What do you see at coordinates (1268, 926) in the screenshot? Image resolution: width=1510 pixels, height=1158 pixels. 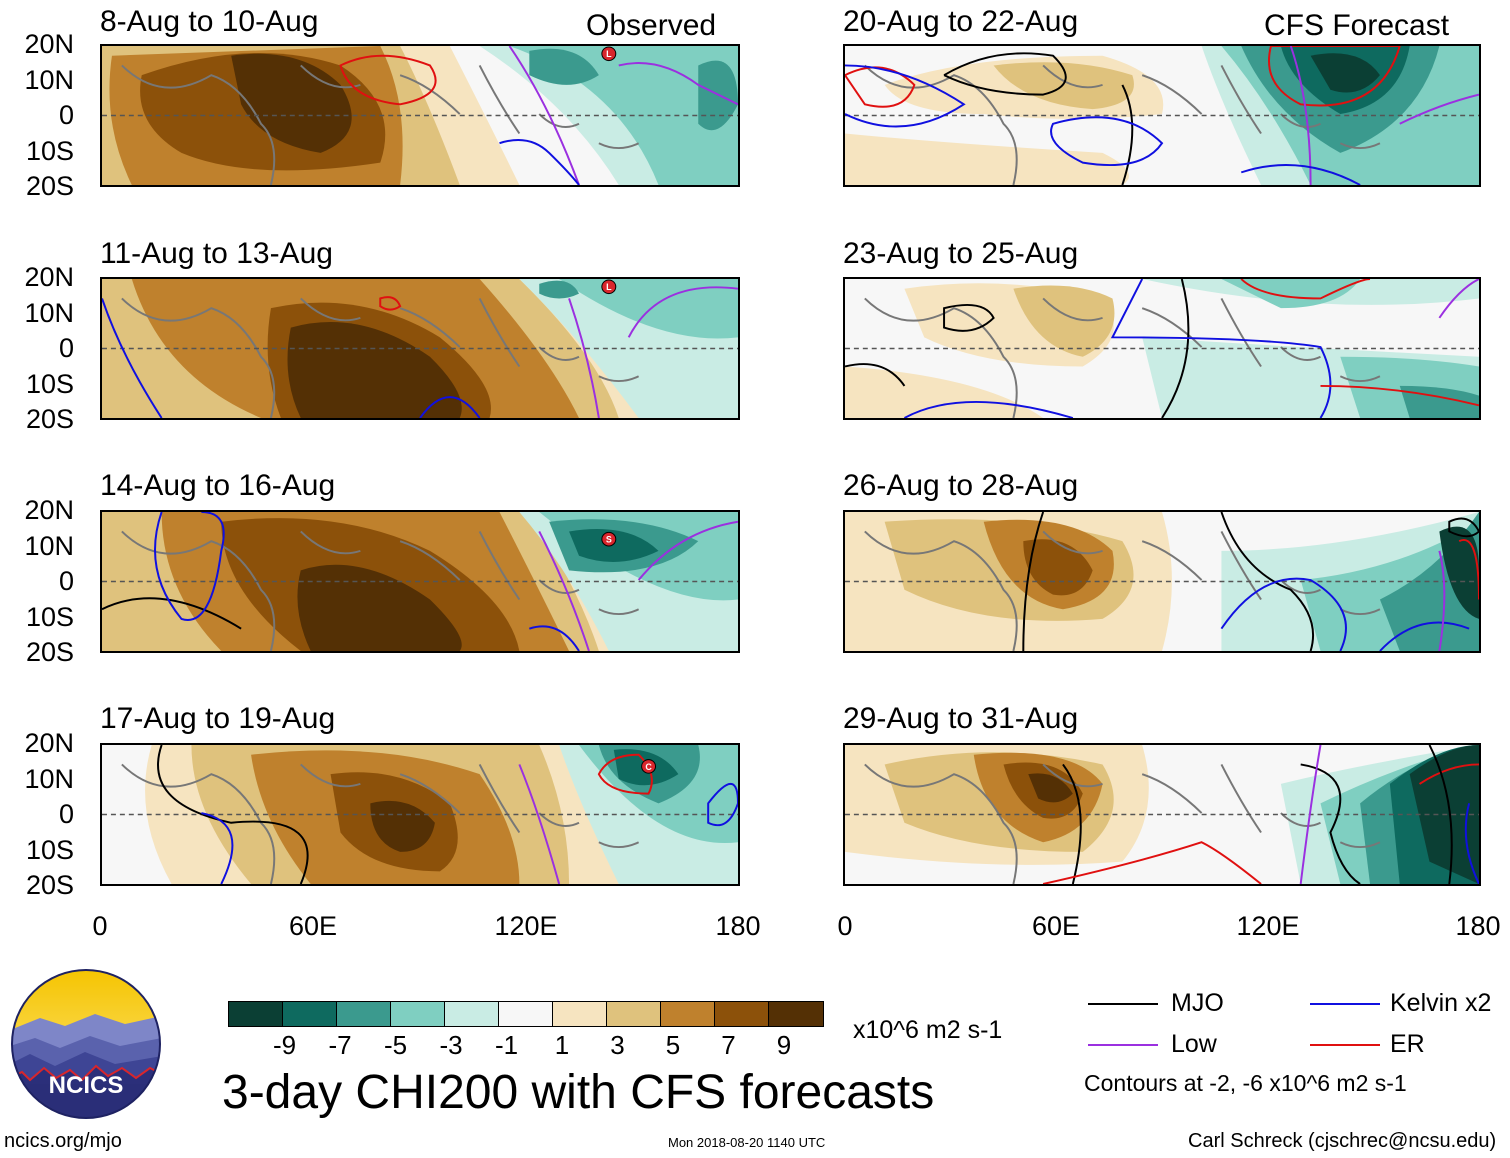 I see `lon-tick-right-120e: 120E` at bounding box center [1268, 926].